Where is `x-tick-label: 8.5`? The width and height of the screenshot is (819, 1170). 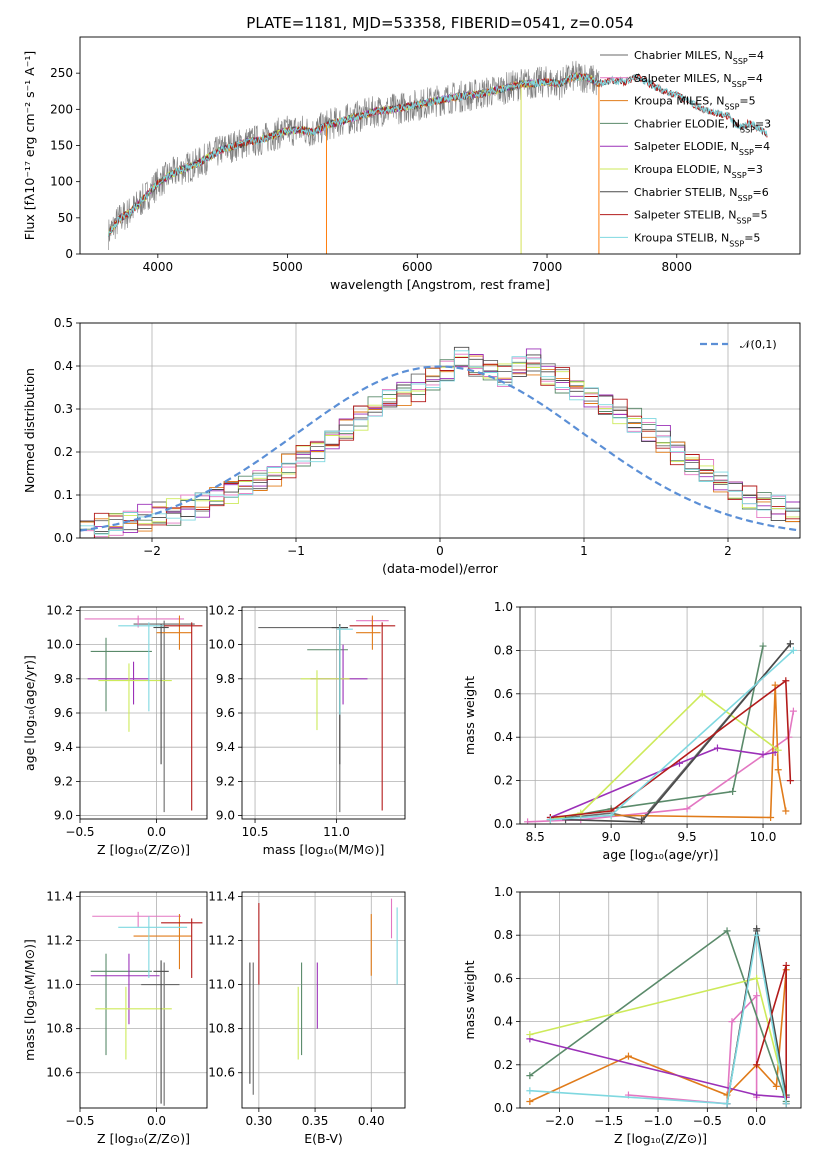 x-tick-label: 8.5 is located at coordinates (535, 837).